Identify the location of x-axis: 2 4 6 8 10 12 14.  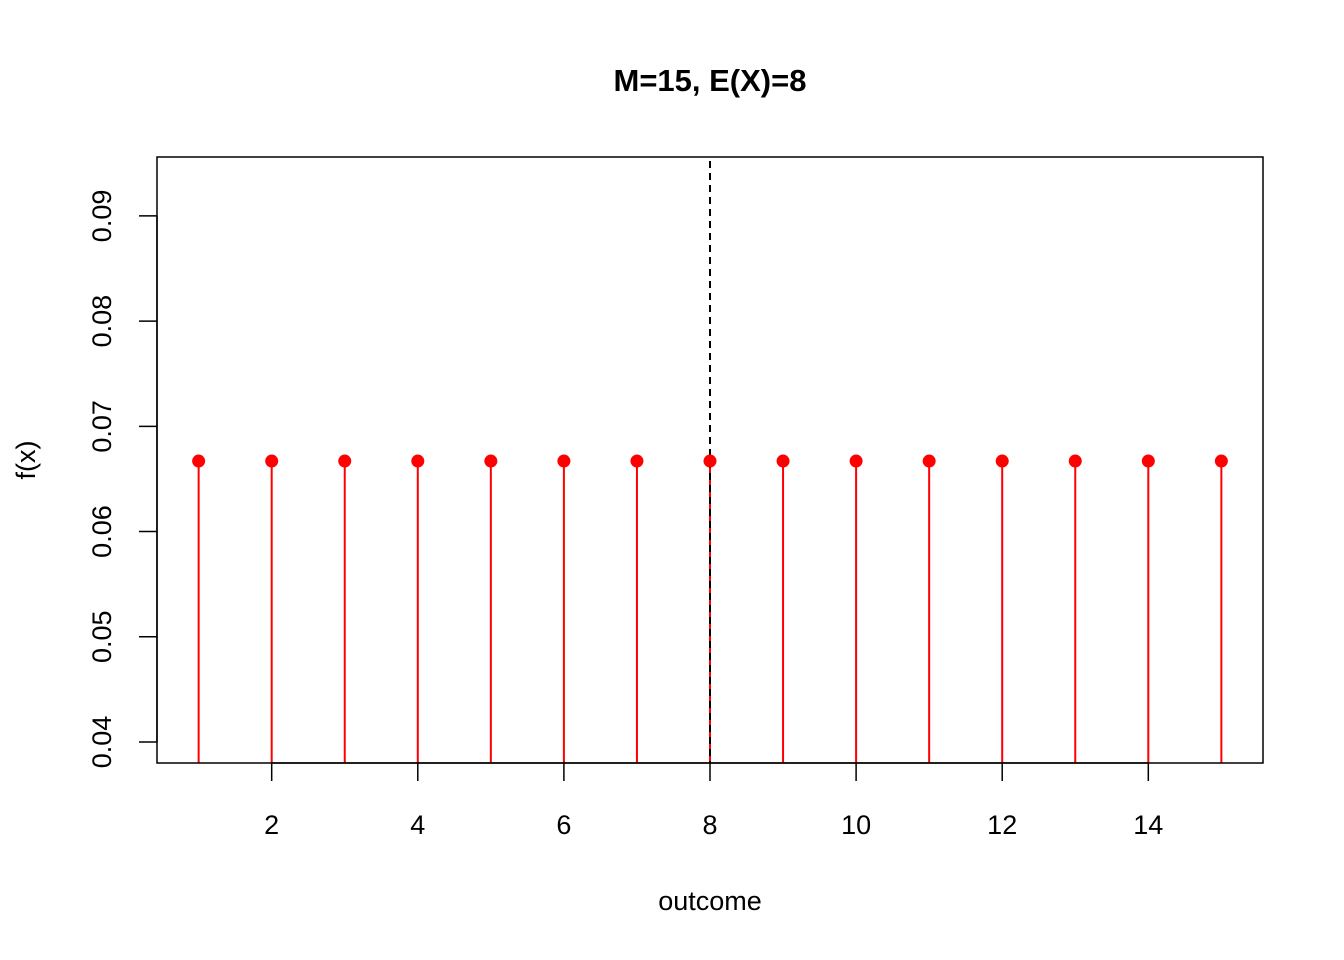
(713, 801).